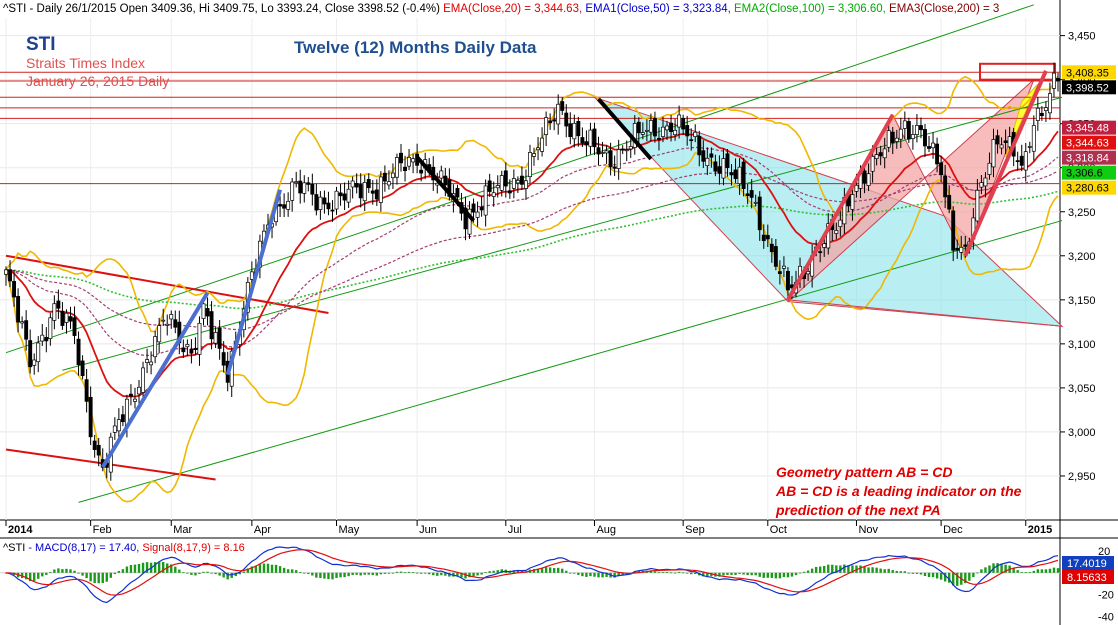  What do you see at coordinates (695, 530) in the screenshot?
I see `x-tick-label: Sep` at bounding box center [695, 530].